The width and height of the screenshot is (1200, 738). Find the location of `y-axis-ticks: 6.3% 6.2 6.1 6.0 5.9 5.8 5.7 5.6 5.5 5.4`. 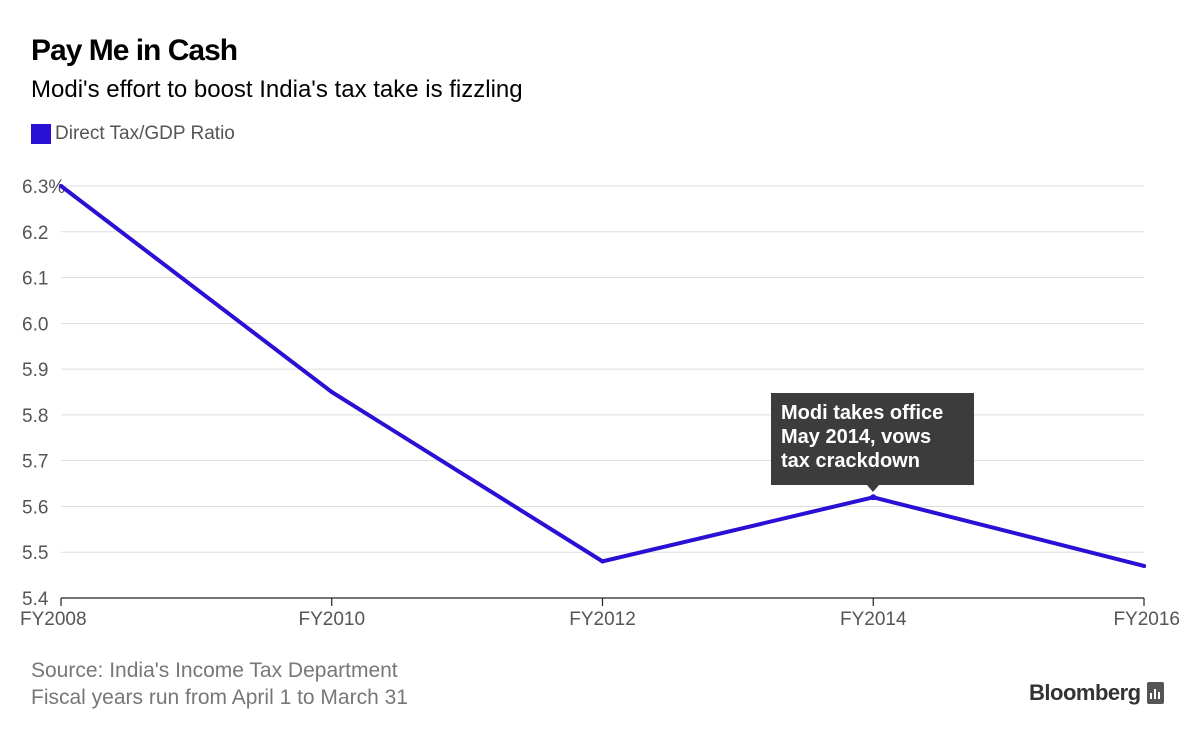

y-axis-ticks: 6.3% 6.2 6.1 6.0 5.9 5.8 5.7 5.6 5.5 5.4 is located at coordinates (43, 393).